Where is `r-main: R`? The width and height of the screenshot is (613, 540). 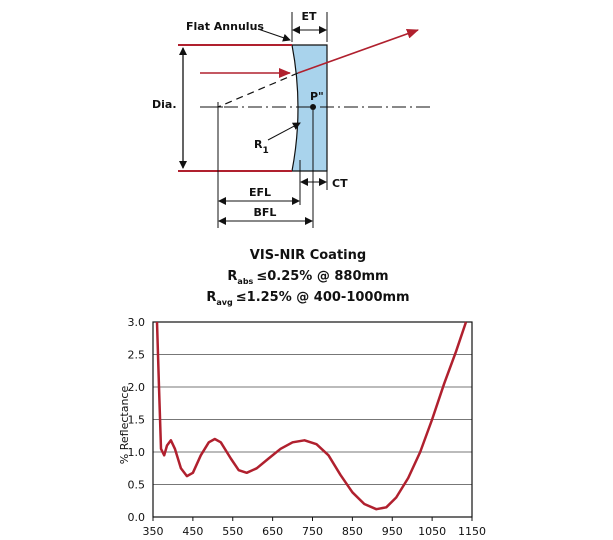 r-main: R is located at coordinates (258, 144).